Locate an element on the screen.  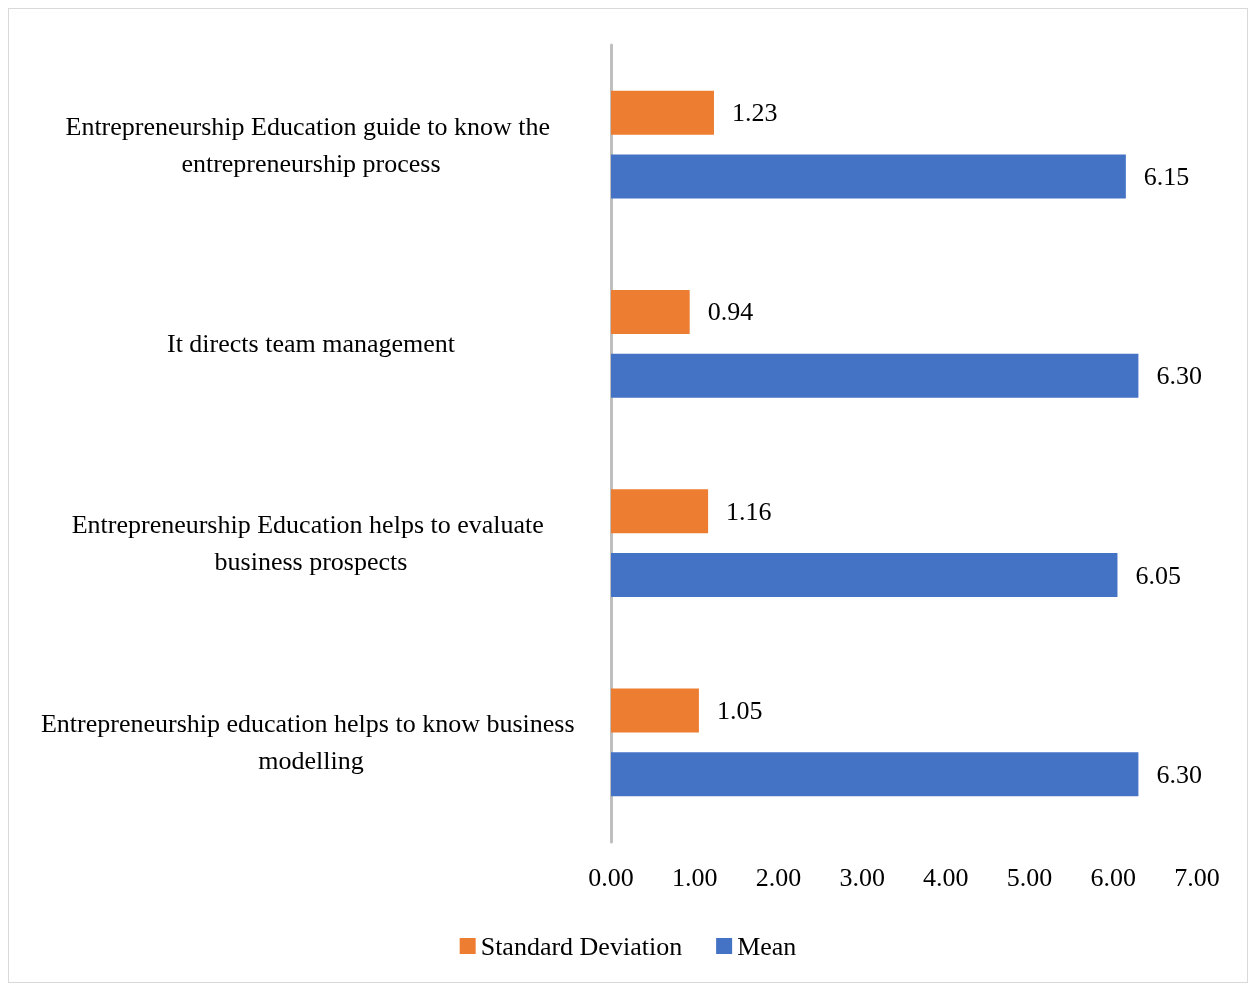
legend-label: Mean is located at coordinates (767, 946).